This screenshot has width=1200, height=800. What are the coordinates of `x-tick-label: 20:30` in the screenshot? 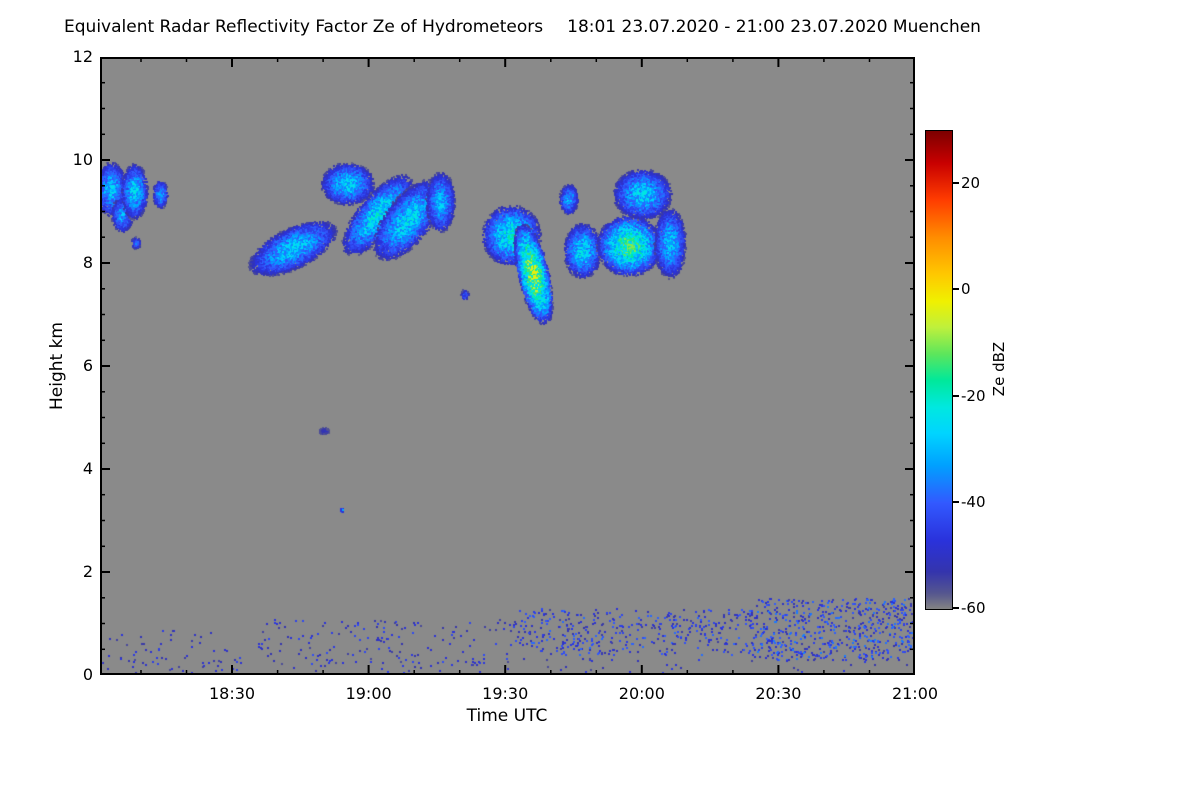 It's located at (778, 693).